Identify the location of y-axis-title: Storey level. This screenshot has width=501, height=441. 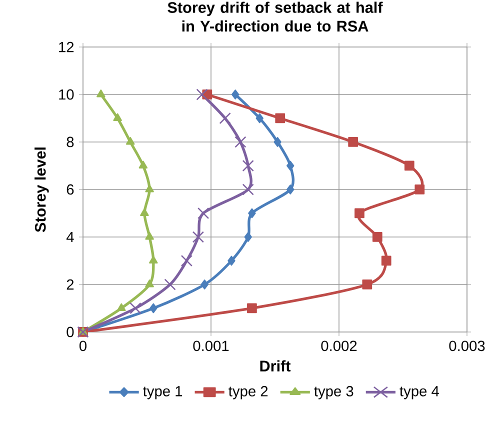
(41, 190).